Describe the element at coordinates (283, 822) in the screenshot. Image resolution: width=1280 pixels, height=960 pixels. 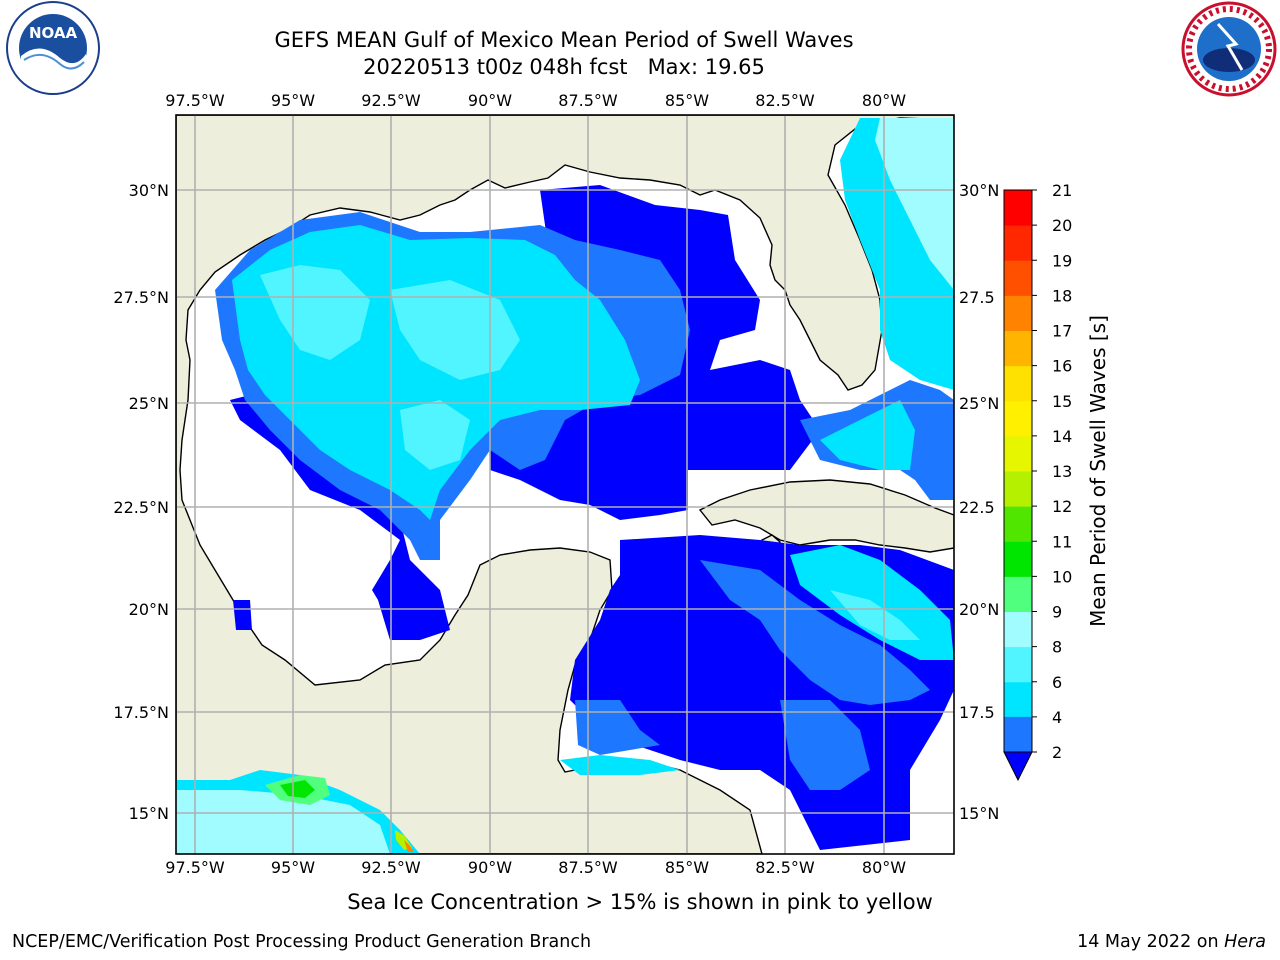
I see `field-9s-pacific-strip` at that location.